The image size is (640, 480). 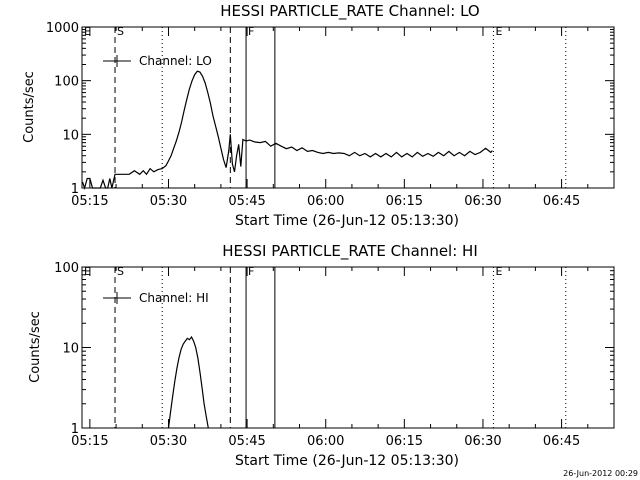 What do you see at coordinates (251, 271) in the screenshot?
I see `hi-marker-label: F` at bounding box center [251, 271].